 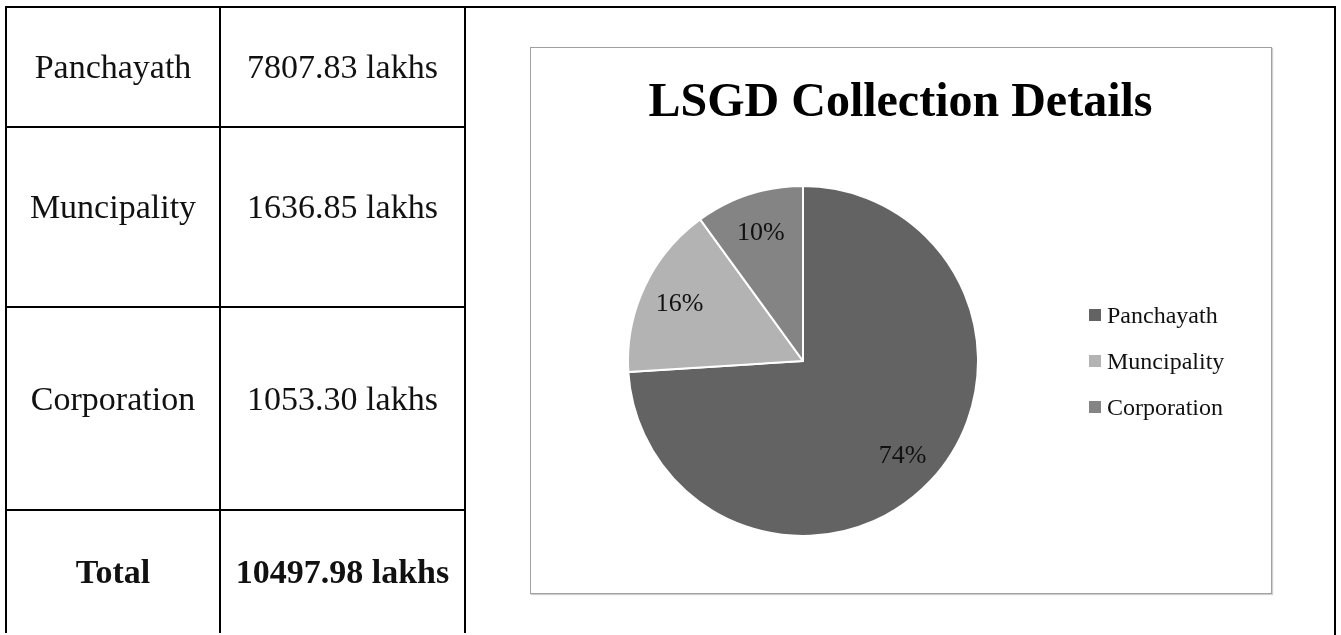 What do you see at coordinates (342, 206) in the screenshot?
I see `text: 1636.85 lakhs` at bounding box center [342, 206].